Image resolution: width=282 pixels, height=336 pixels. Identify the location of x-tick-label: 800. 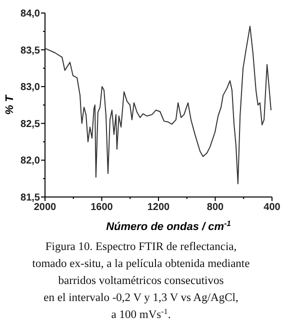
(215, 207).